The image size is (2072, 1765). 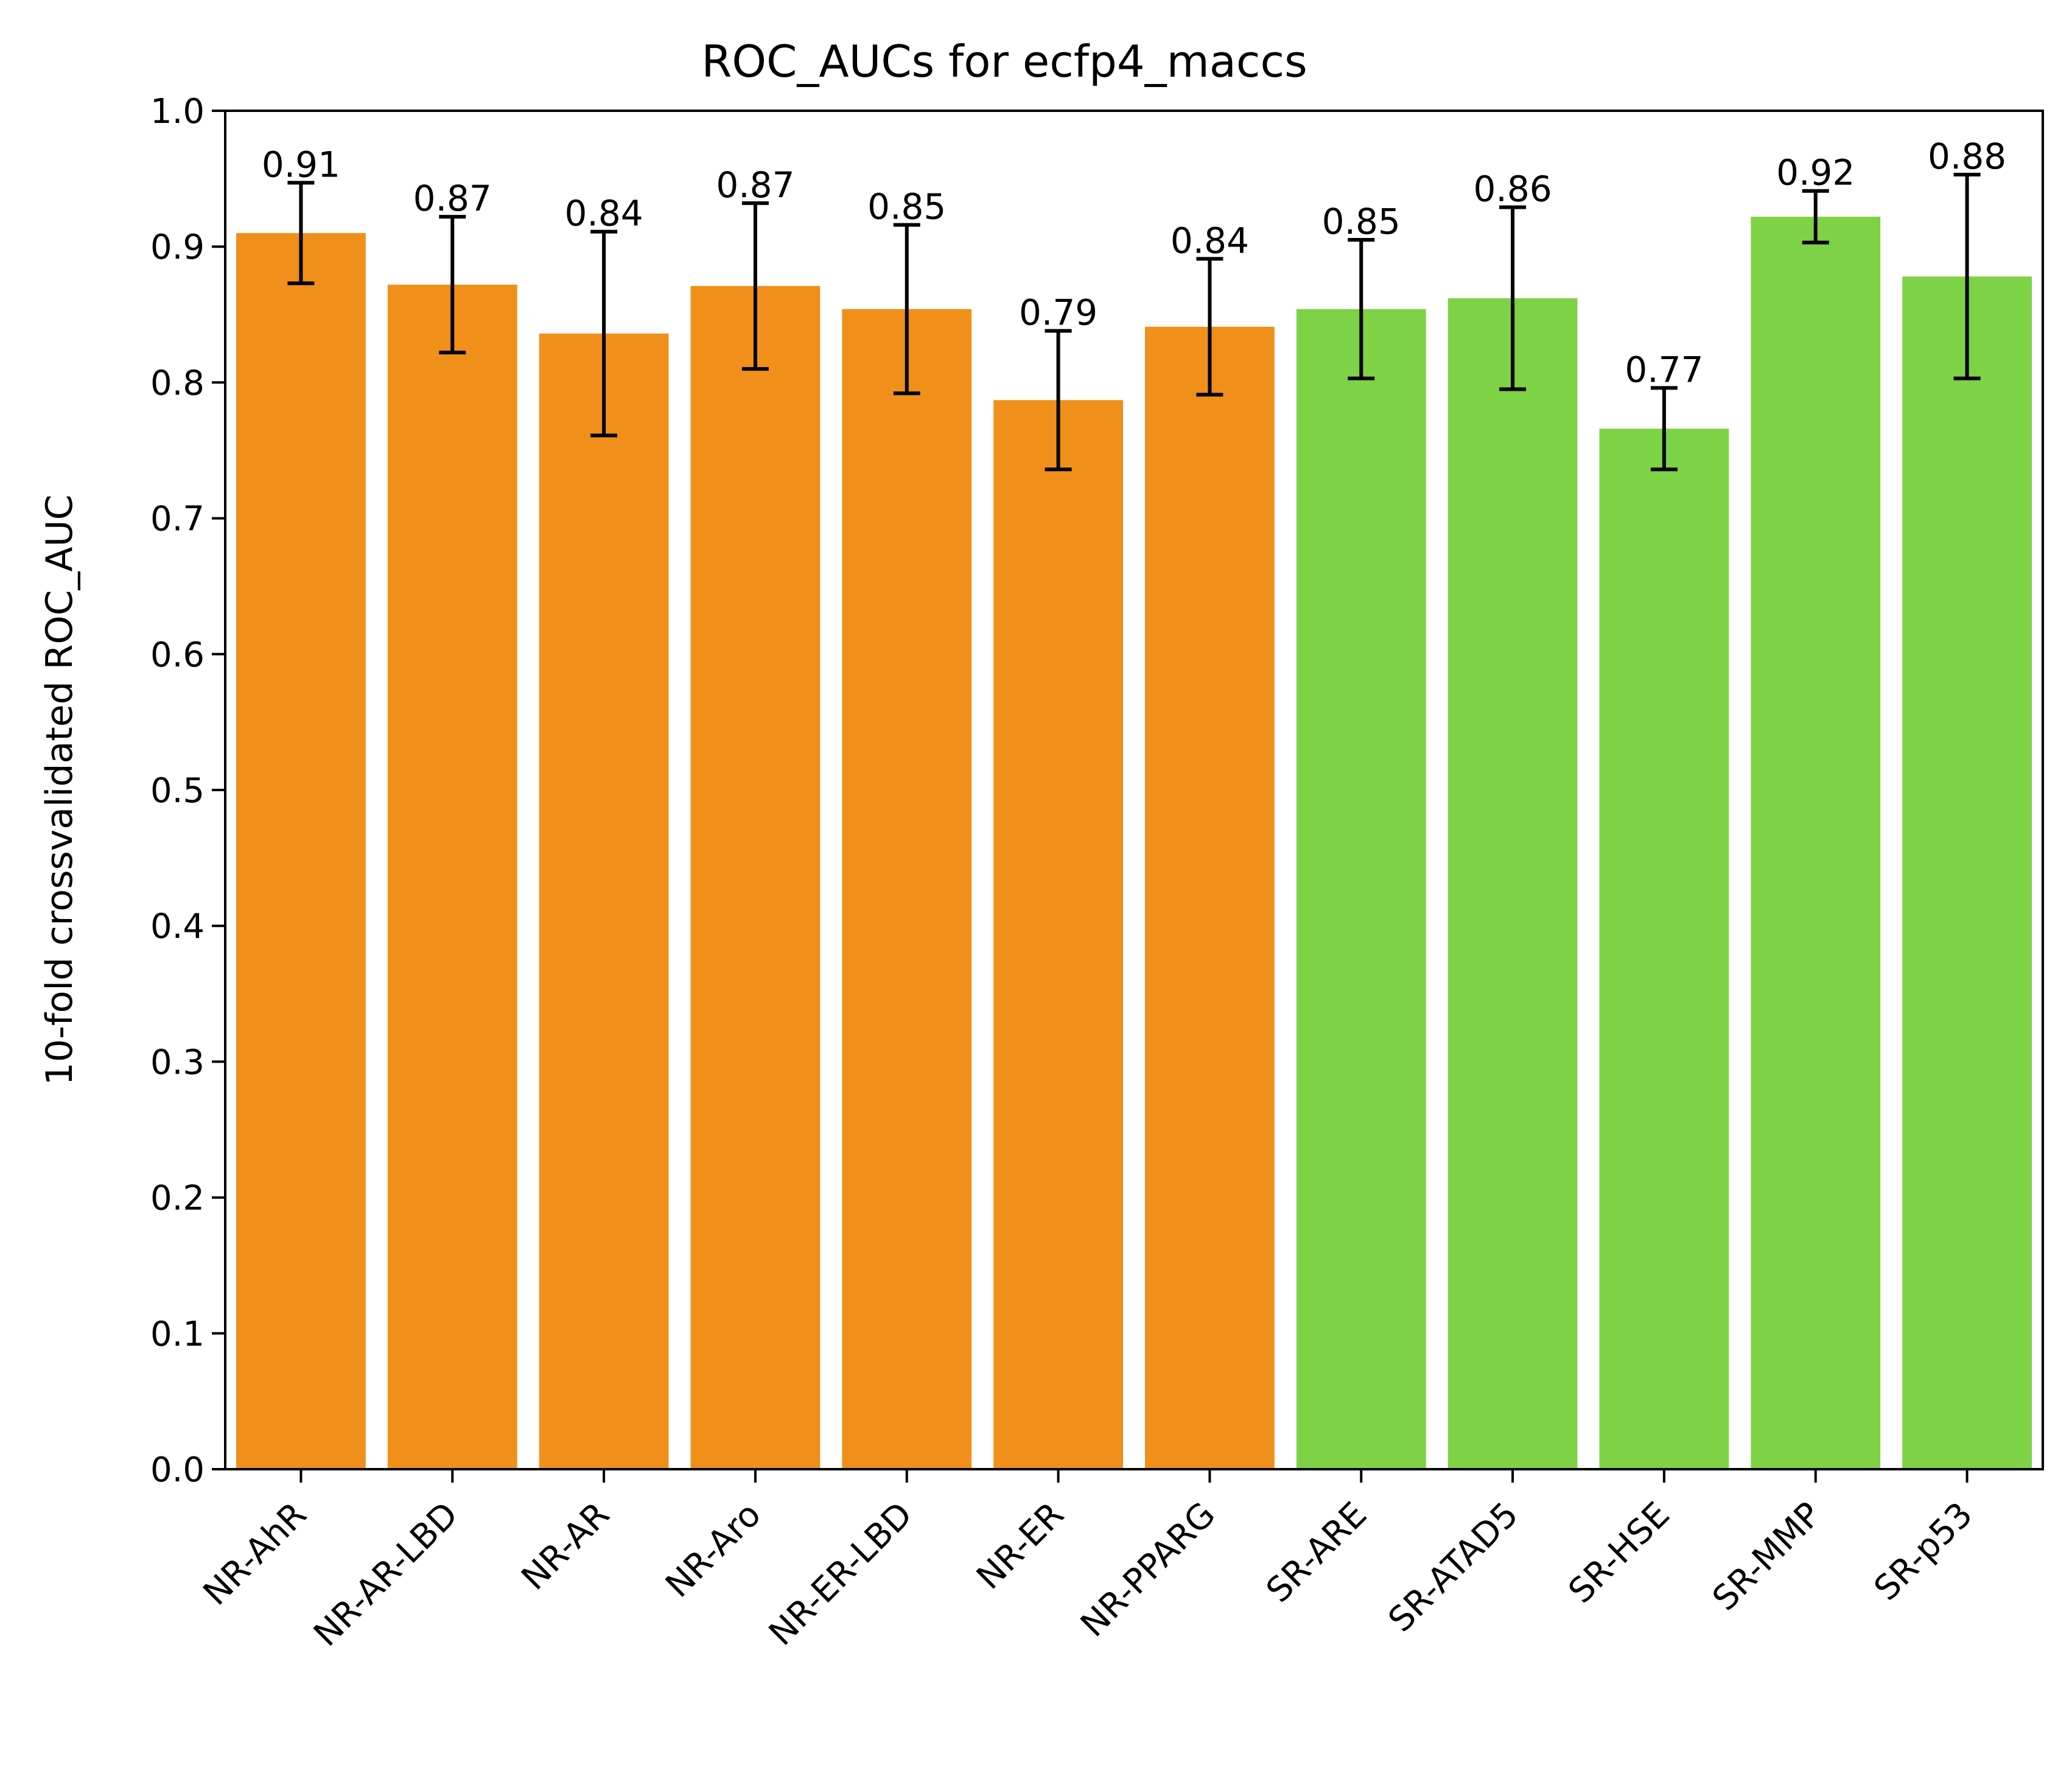 What do you see at coordinates (177, 1062) in the screenshot?
I see `y-tick-label-0.3: 0.3` at bounding box center [177, 1062].